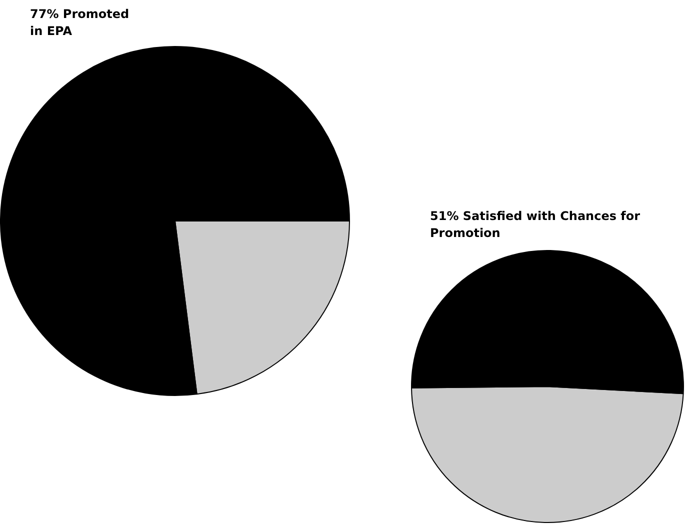 Image resolution: width=685 pixels, height=528 pixels. I want to click on chart-title: 51% Satisfied with Chances for Promotion, so click(536, 225).